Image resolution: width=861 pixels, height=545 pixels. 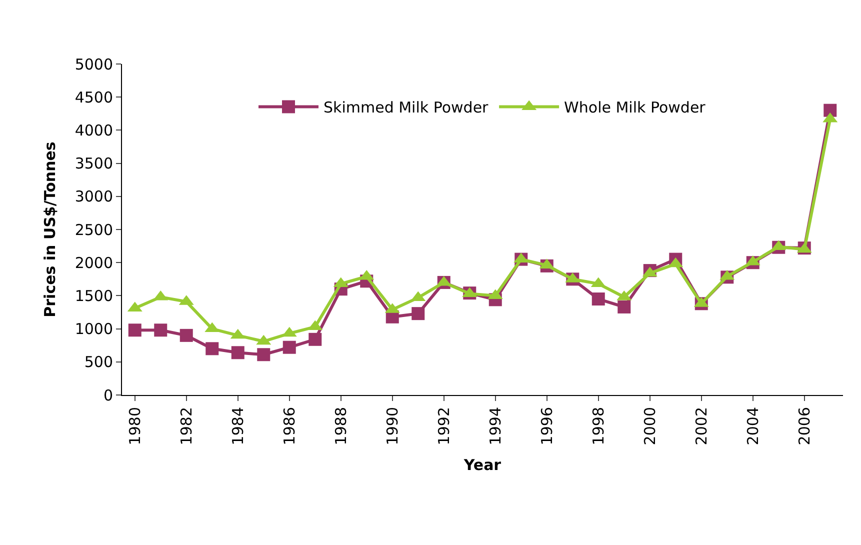 What do you see at coordinates (495, 426) in the screenshot?
I see `x-tick-label: 1994` at bounding box center [495, 426].